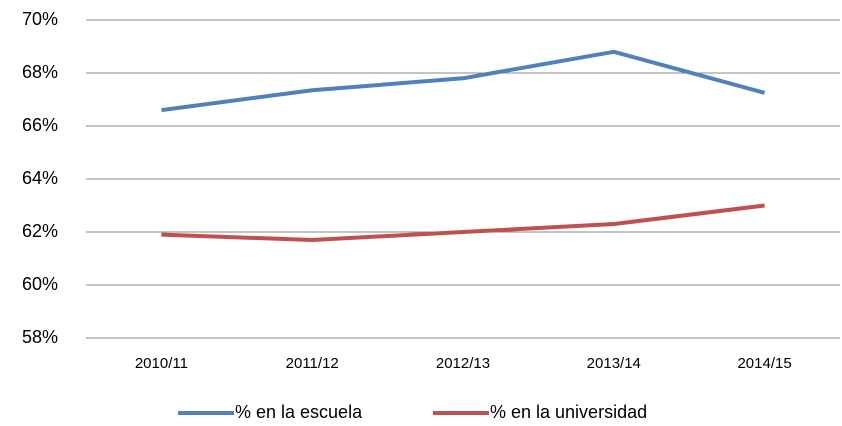  What do you see at coordinates (568, 412) in the screenshot?
I see `legend-label: % en la universidad` at bounding box center [568, 412].